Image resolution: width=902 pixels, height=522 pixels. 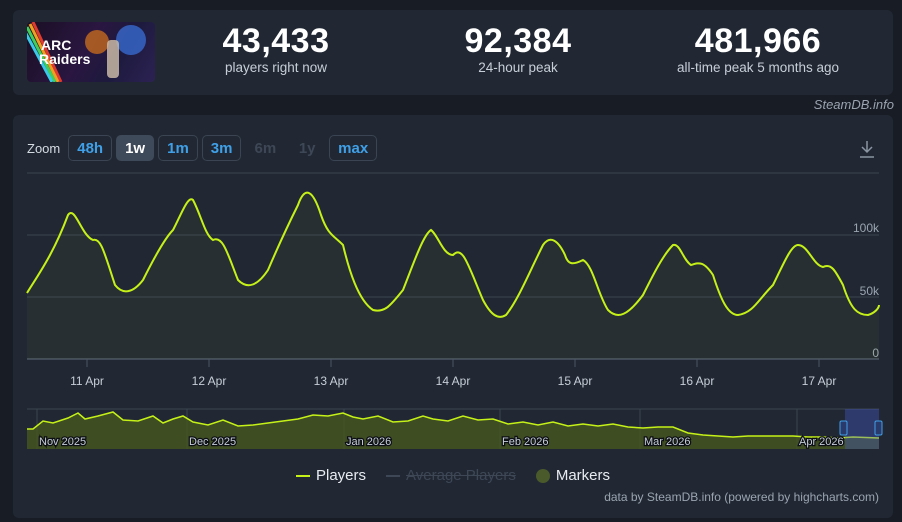 What do you see at coordinates (276, 41) in the screenshot?
I see `current-players-value: 43,433` at bounding box center [276, 41].